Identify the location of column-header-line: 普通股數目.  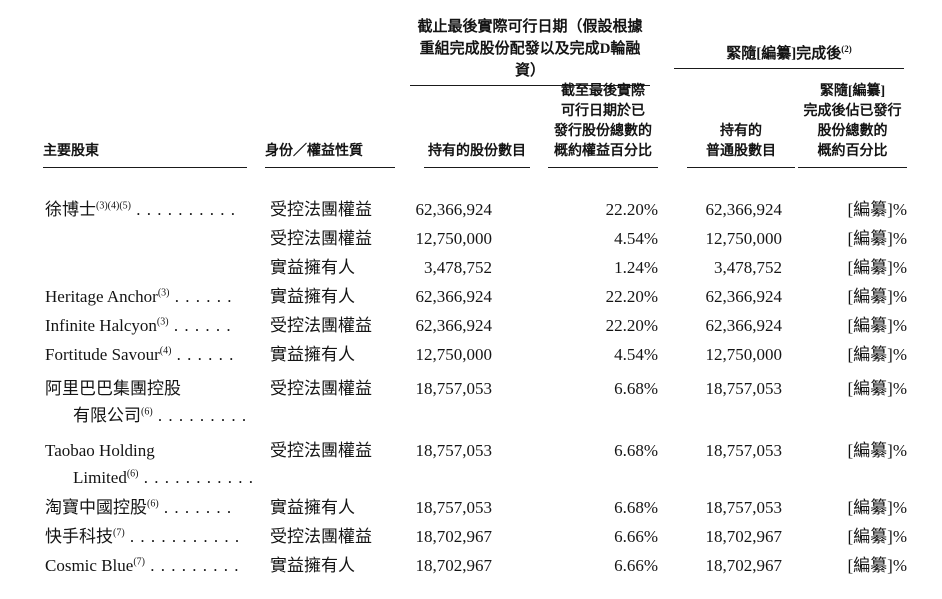
(741, 151).